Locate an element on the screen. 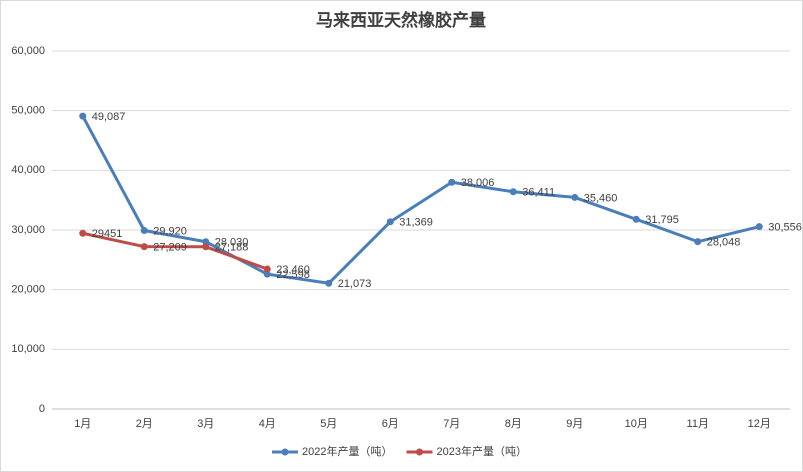  y-tick-label: 30,000 is located at coordinates (28, 230).